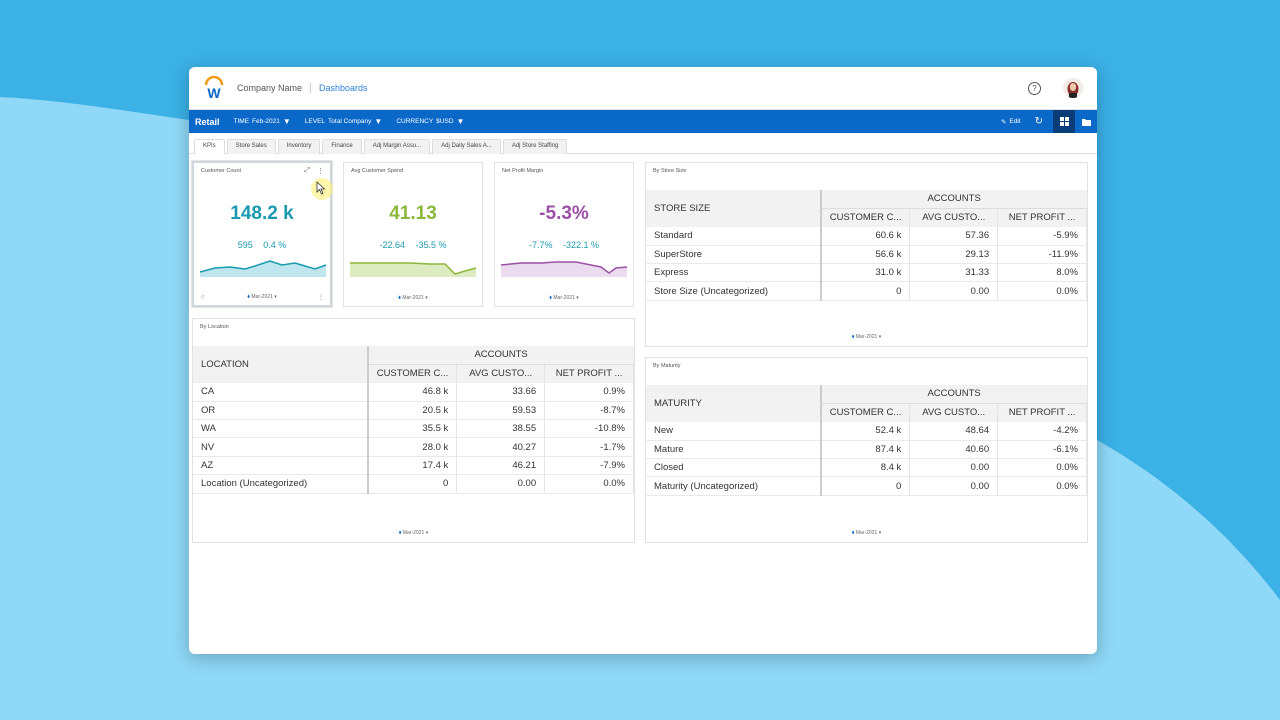 The height and width of the screenshot is (720, 1280). What do you see at coordinates (426, 298) in the screenshot?
I see `caret-down-icon: ▾` at bounding box center [426, 298].